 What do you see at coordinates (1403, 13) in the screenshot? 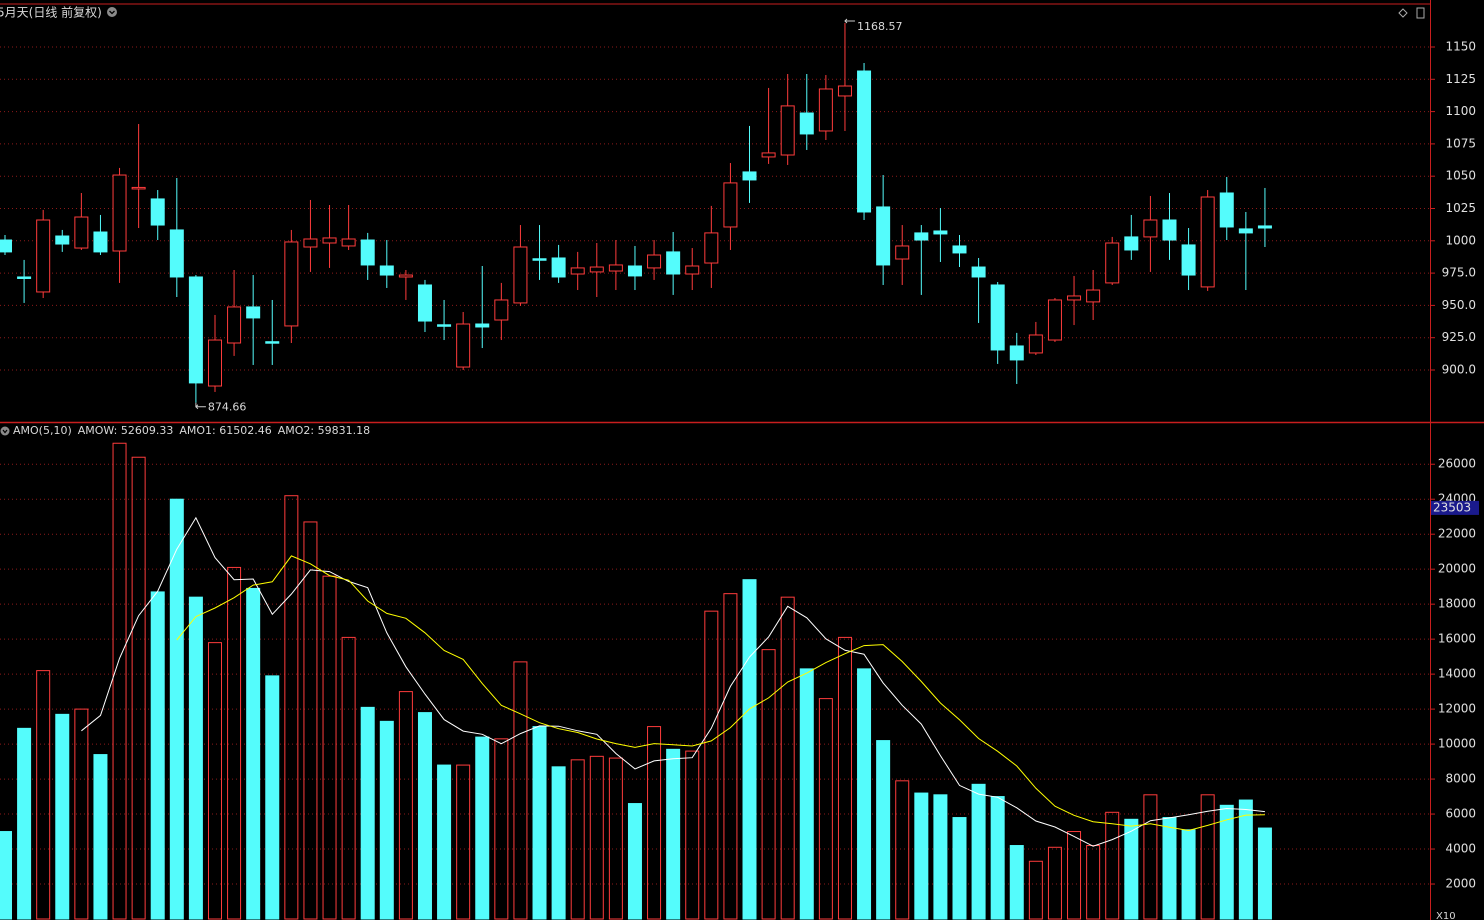
I see `diamond-icon` at bounding box center [1403, 13].